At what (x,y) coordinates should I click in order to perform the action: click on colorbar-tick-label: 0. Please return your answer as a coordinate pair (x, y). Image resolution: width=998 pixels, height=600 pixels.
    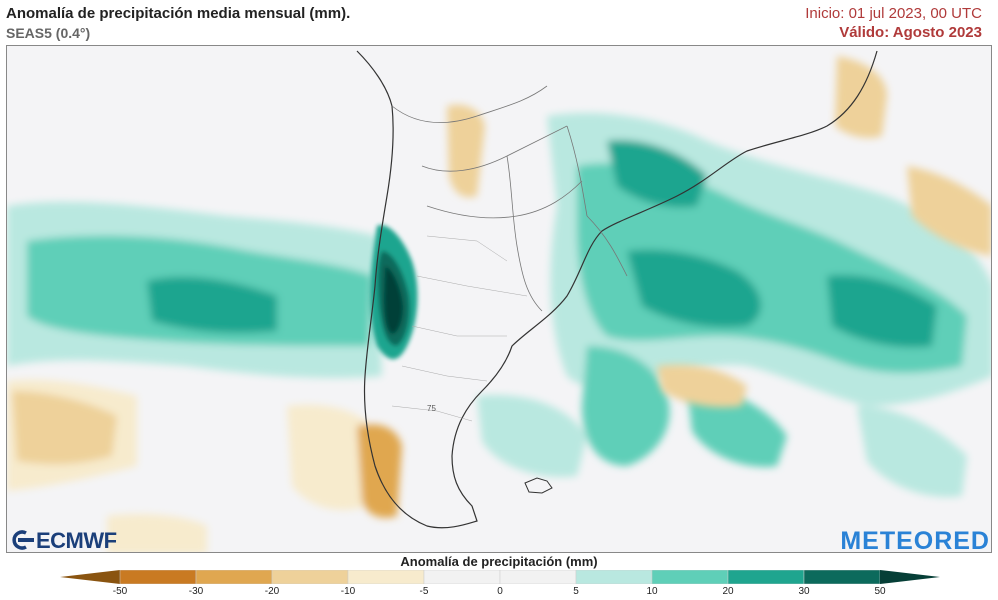
    Looking at the image, I should click on (500, 591).